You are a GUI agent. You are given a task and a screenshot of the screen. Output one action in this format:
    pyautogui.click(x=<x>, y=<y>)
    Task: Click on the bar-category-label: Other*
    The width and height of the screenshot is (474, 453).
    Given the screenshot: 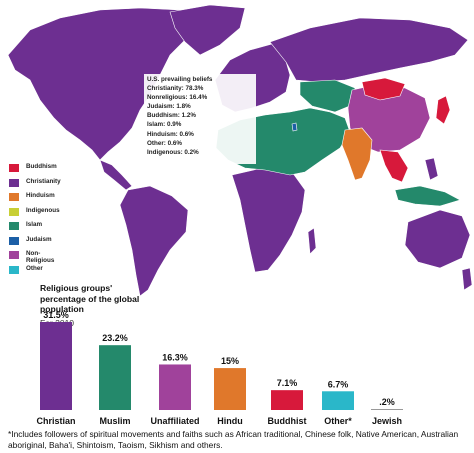 What is the action you would take?
    pyautogui.click(x=338, y=421)
    